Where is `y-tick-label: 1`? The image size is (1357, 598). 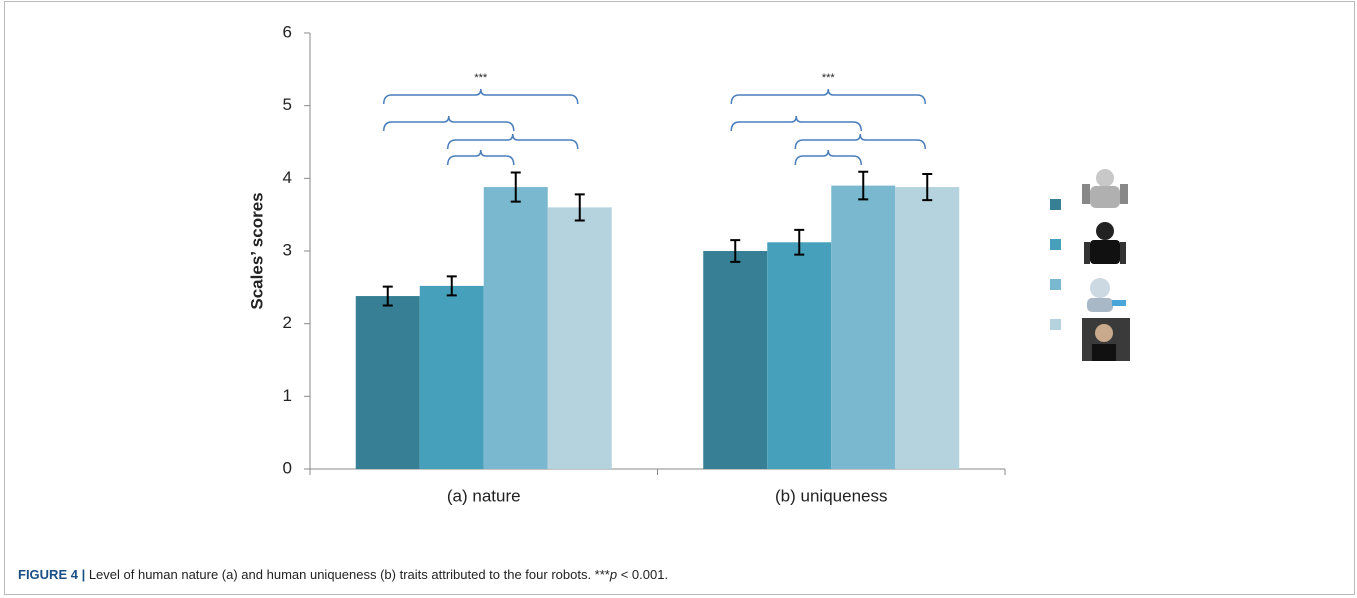
y-tick-label: 1 is located at coordinates (287, 395).